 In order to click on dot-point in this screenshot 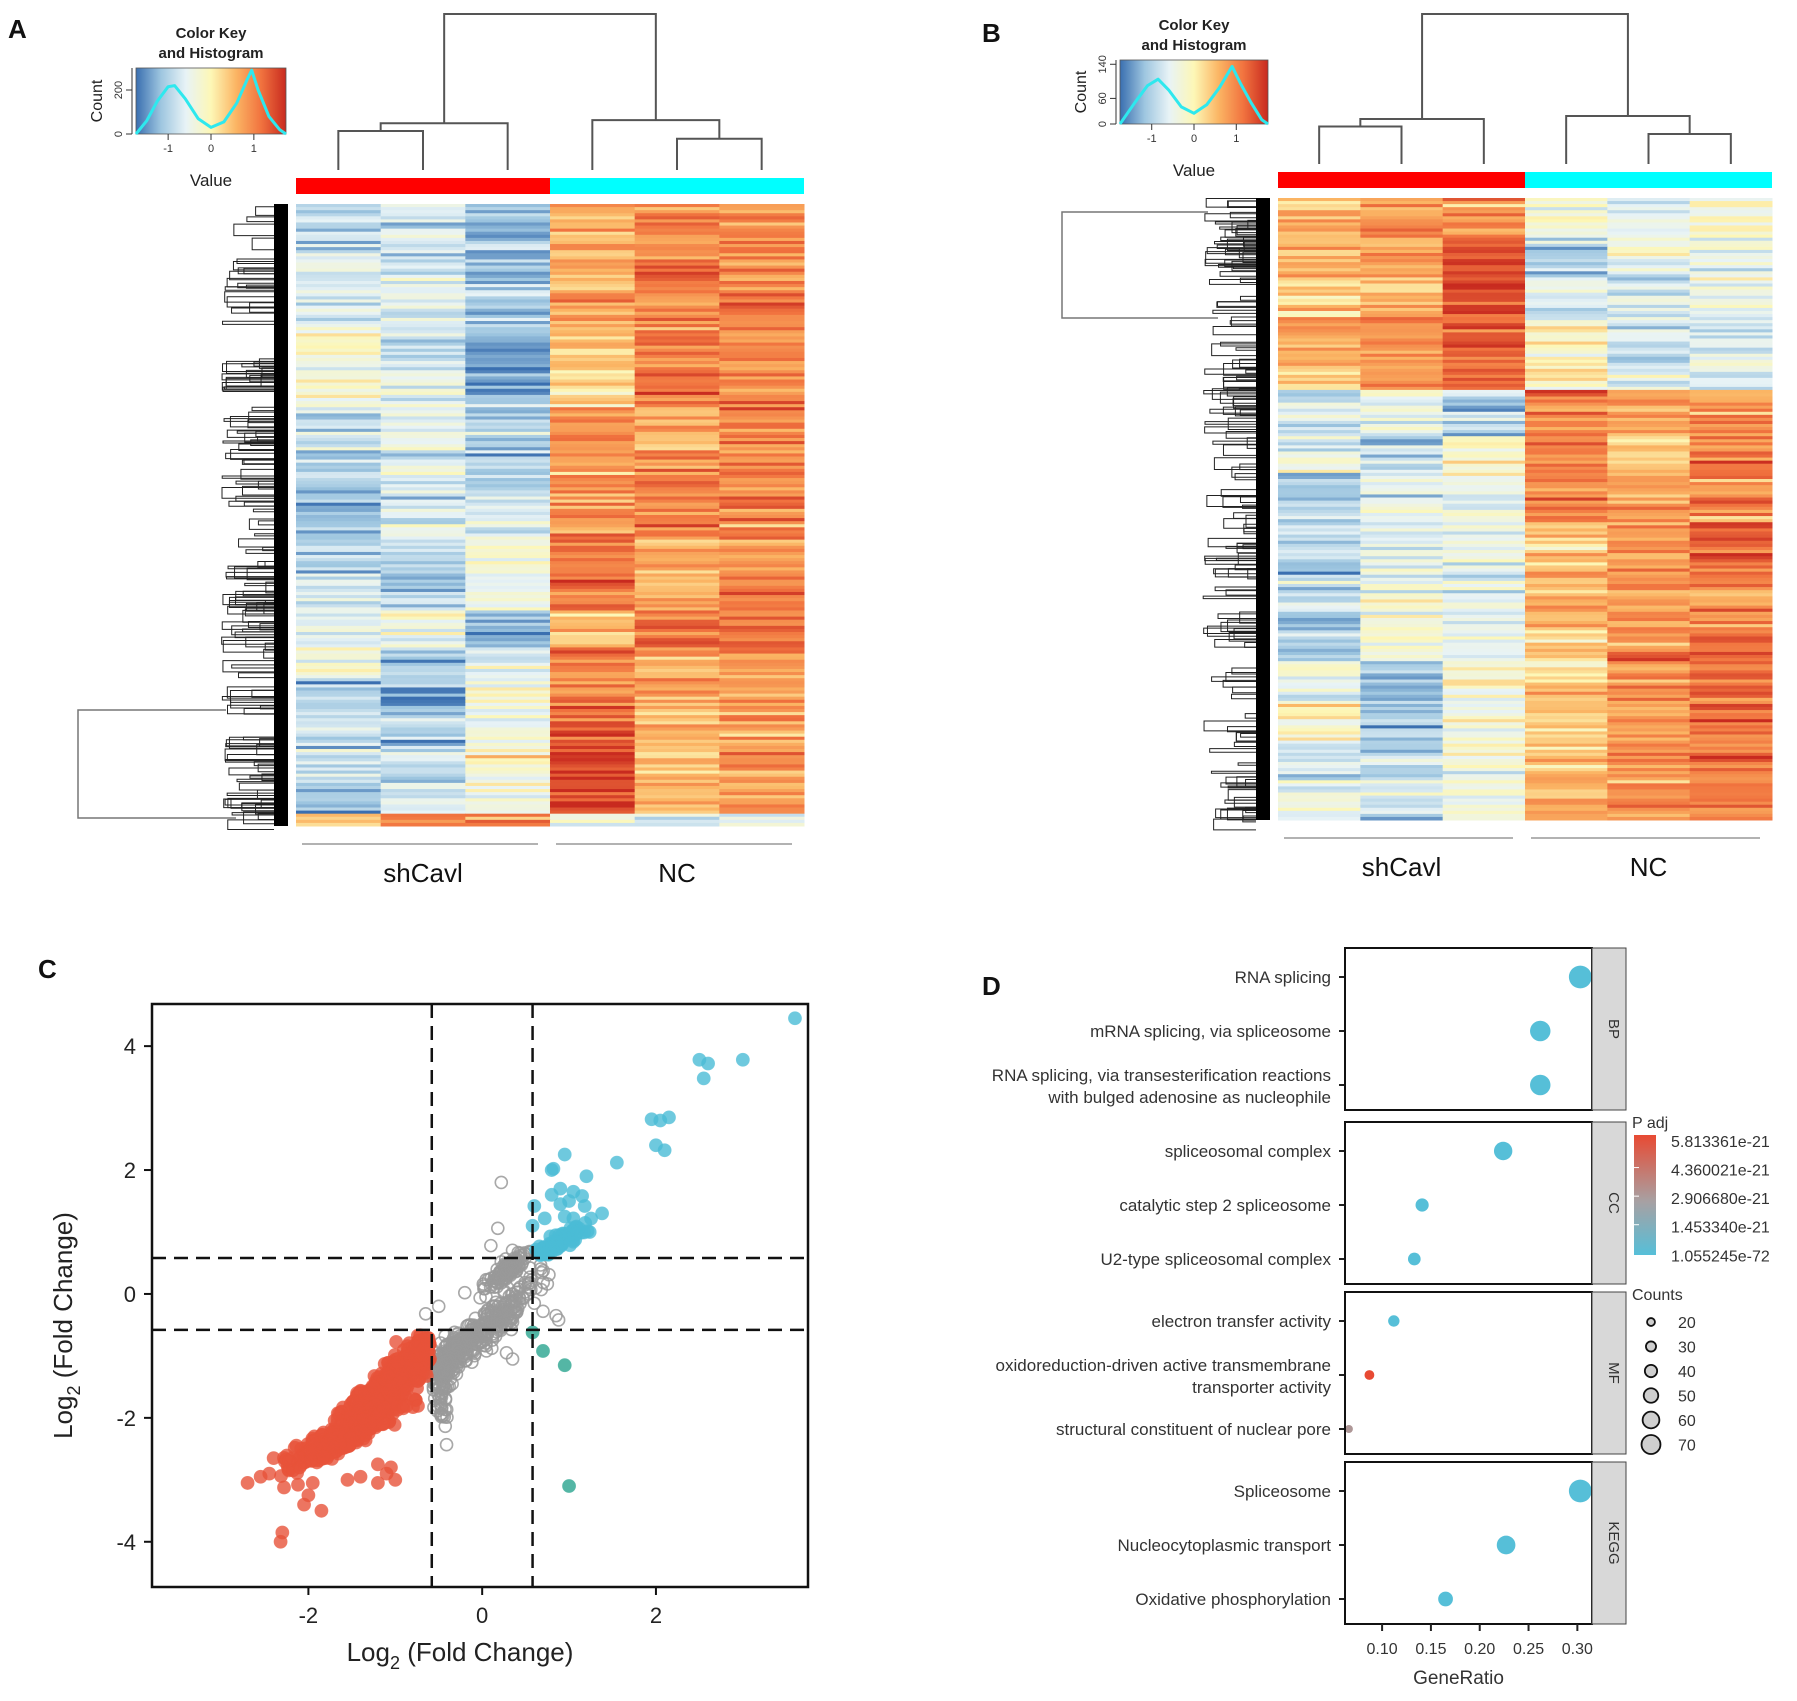, I will do `click(1580, 977)`.